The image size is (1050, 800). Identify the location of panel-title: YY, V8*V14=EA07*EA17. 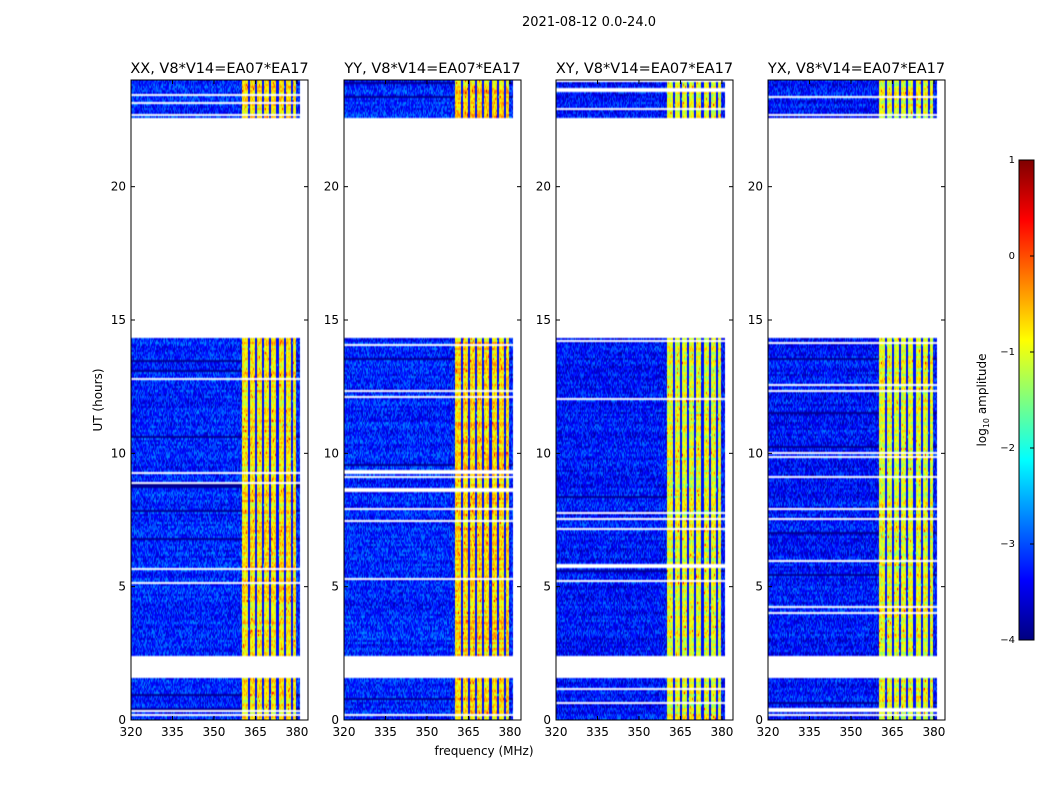
(431, 69).